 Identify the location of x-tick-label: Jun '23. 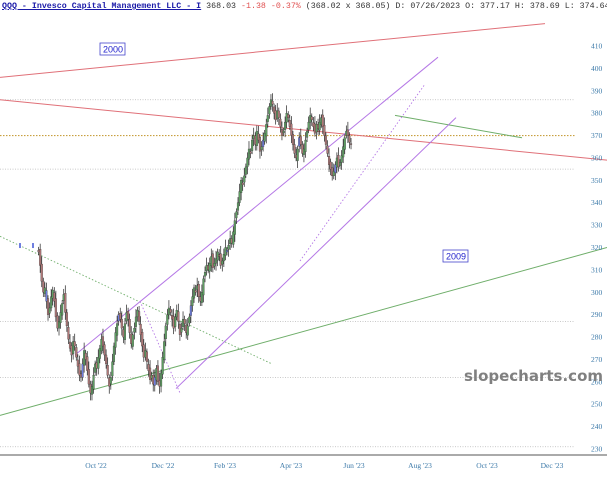
(353, 465).